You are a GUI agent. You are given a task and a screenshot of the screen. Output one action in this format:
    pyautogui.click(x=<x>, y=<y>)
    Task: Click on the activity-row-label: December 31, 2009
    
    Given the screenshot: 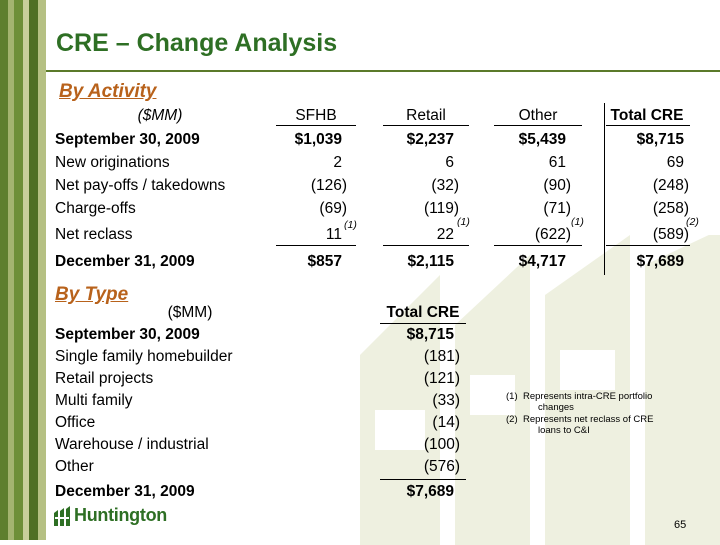 What is the action you would take?
    pyautogui.click(x=125, y=261)
    